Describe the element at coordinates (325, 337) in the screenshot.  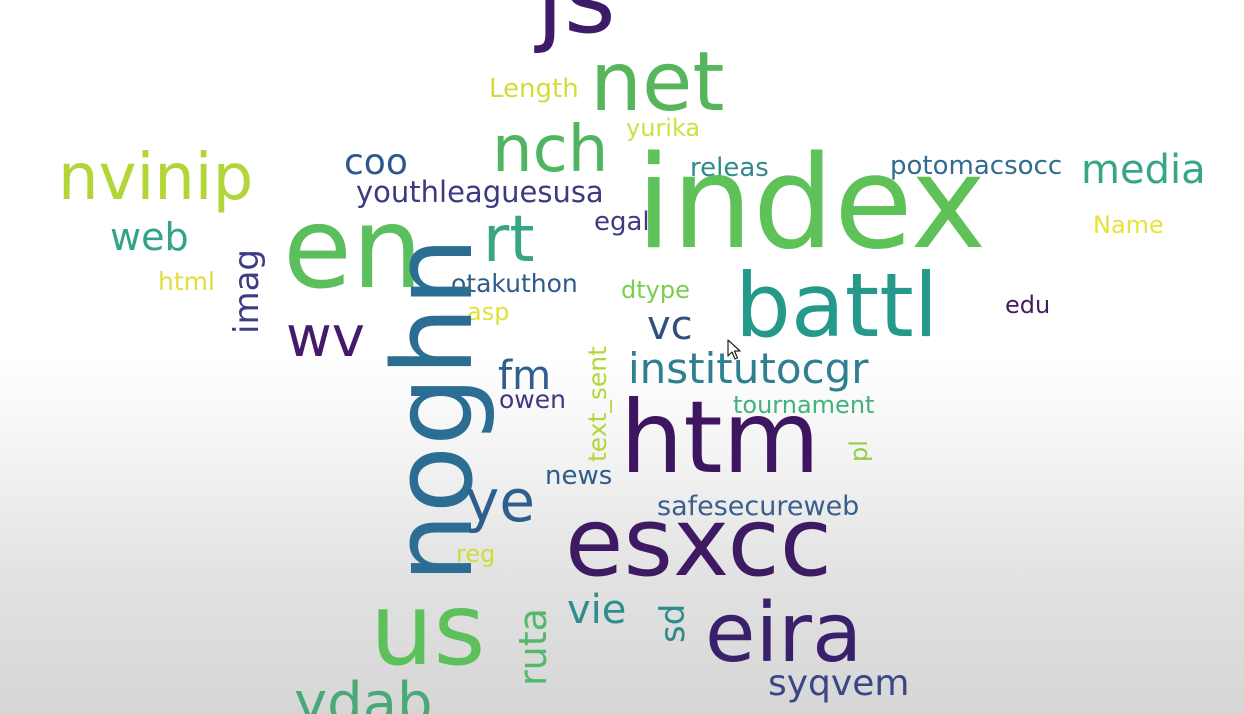
I see `word-wv: wv` at that location.